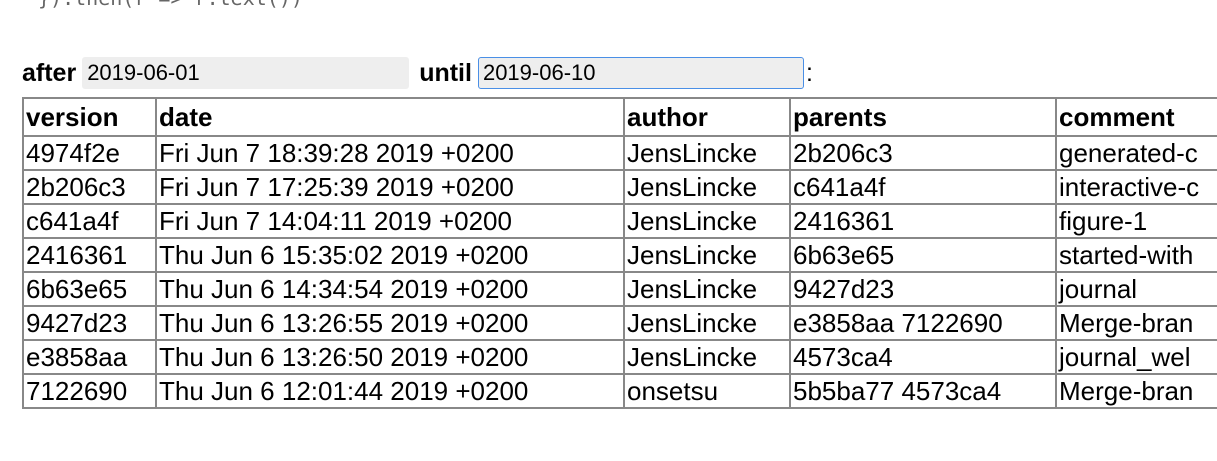  What do you see at coordinates (390, 289) in the screenshot?
I see `date-cell: Thu Jun 6 14:34:54 2019 +0200` at bounding box center [390, 289].